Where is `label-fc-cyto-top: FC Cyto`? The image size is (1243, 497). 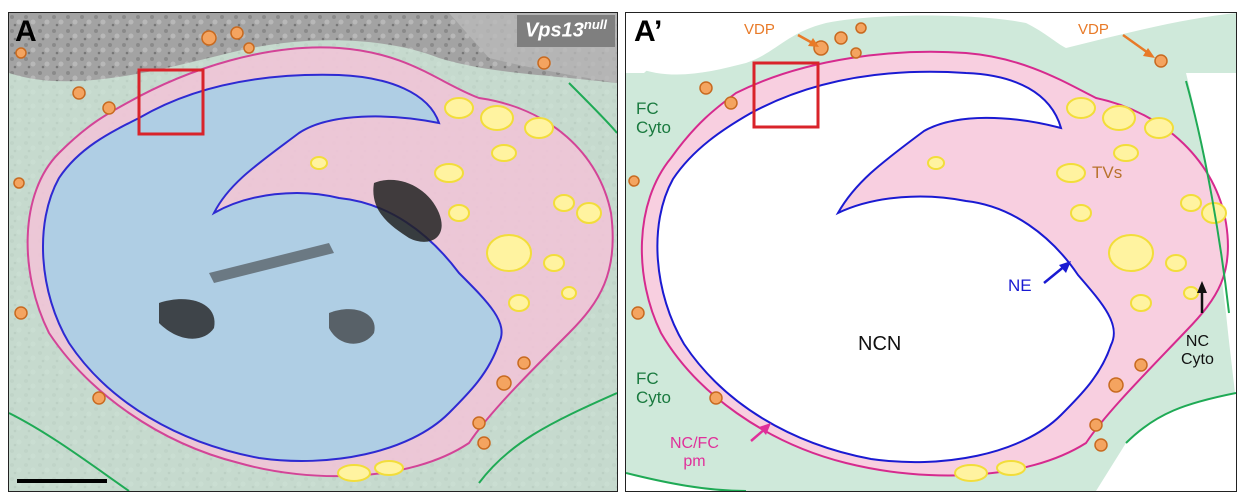
label-fc-cyto-top: FC Cyto is located at coordinates (653, 118).